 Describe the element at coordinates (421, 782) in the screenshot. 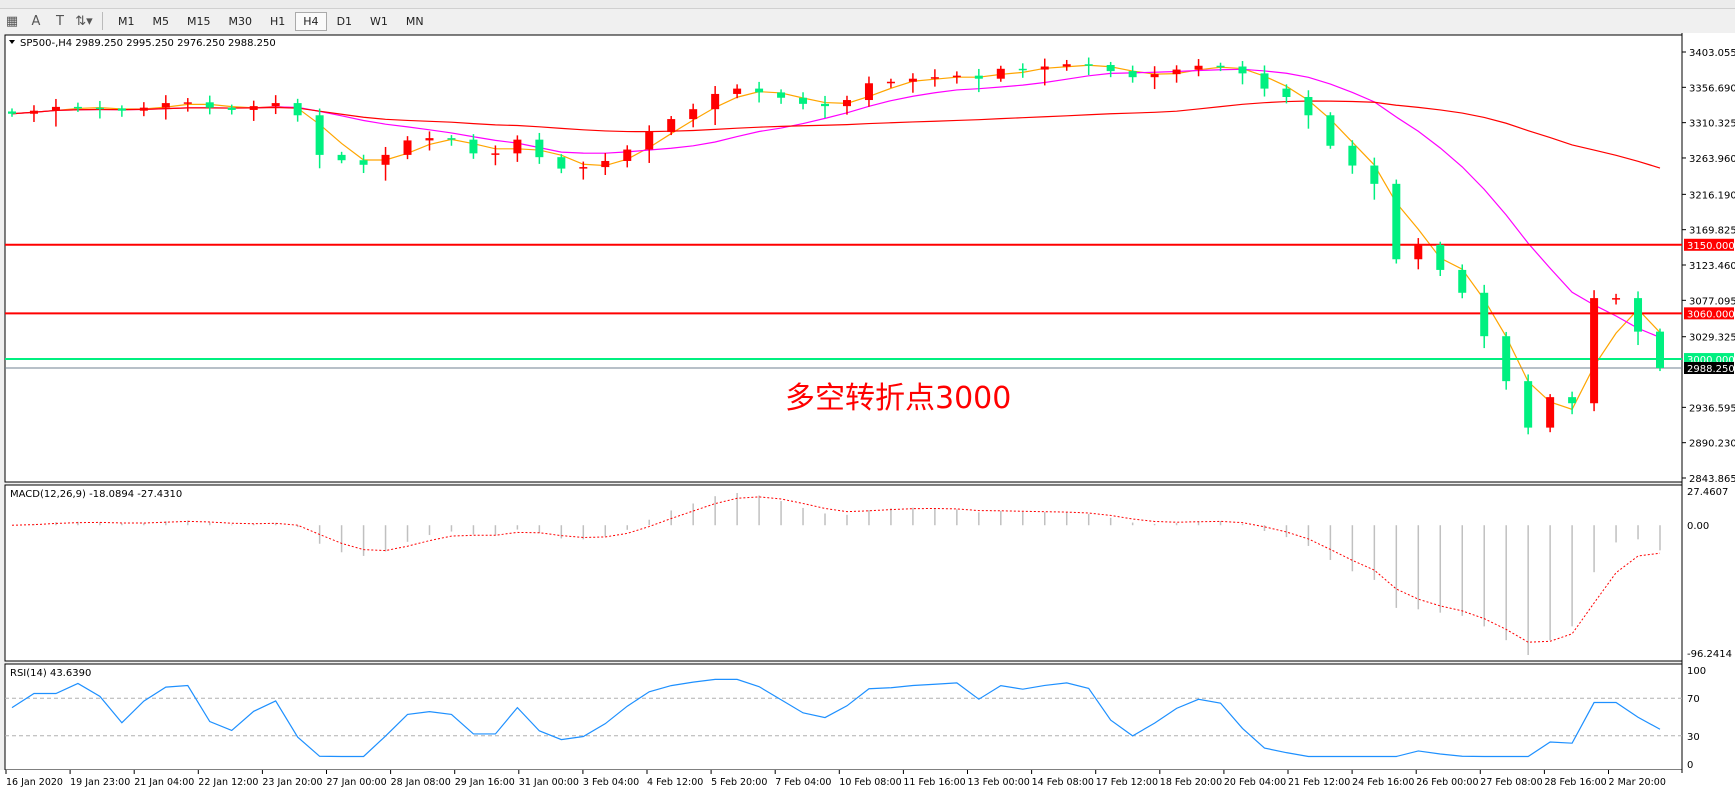

I see `time-tick-label: 28 Jan 08:00` at that location.